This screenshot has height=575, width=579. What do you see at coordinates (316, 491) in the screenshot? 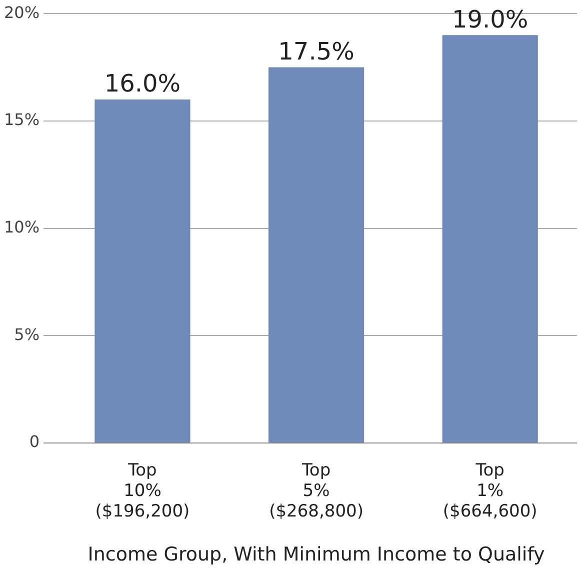
I see `x-tick-label: Top 5% ($268,800)` at bounding box center [316, 491].